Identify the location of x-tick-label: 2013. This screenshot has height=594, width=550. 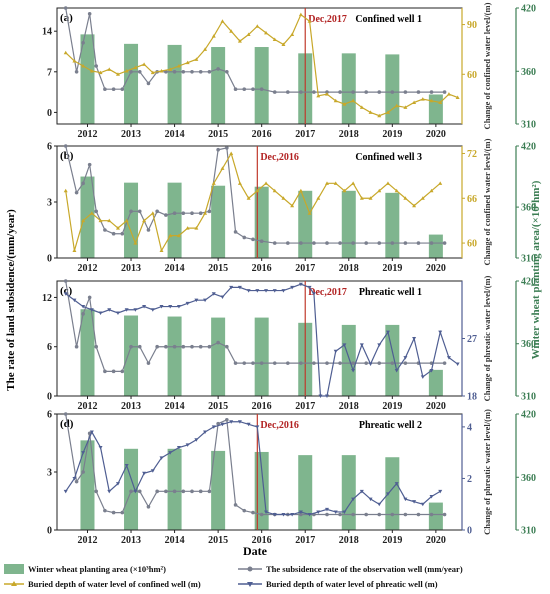
(131, 134).